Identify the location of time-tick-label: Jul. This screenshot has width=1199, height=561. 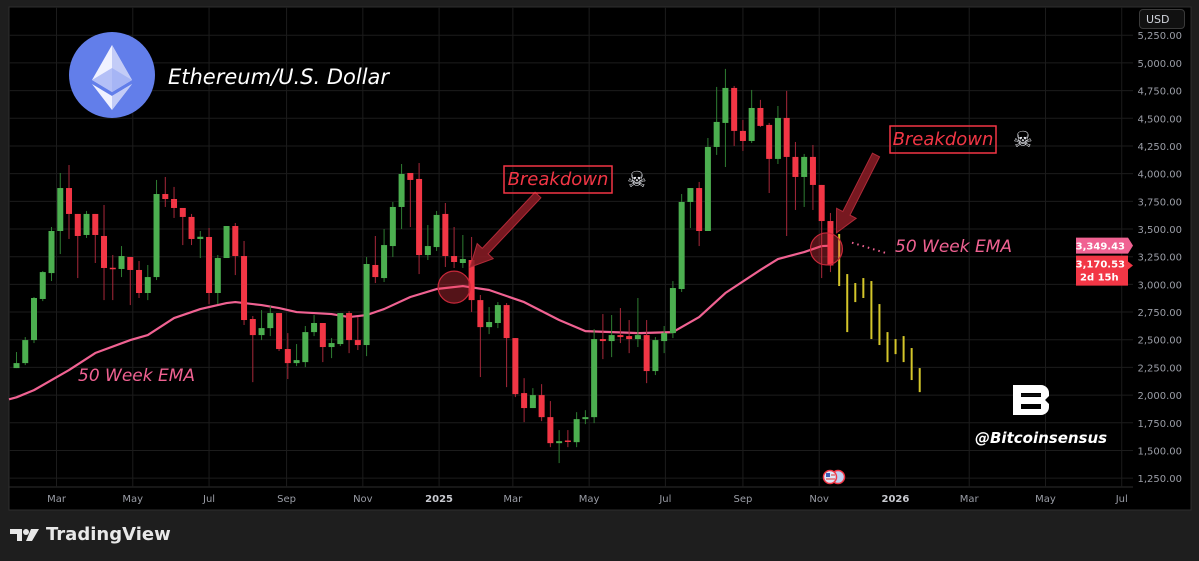
(664, 499).